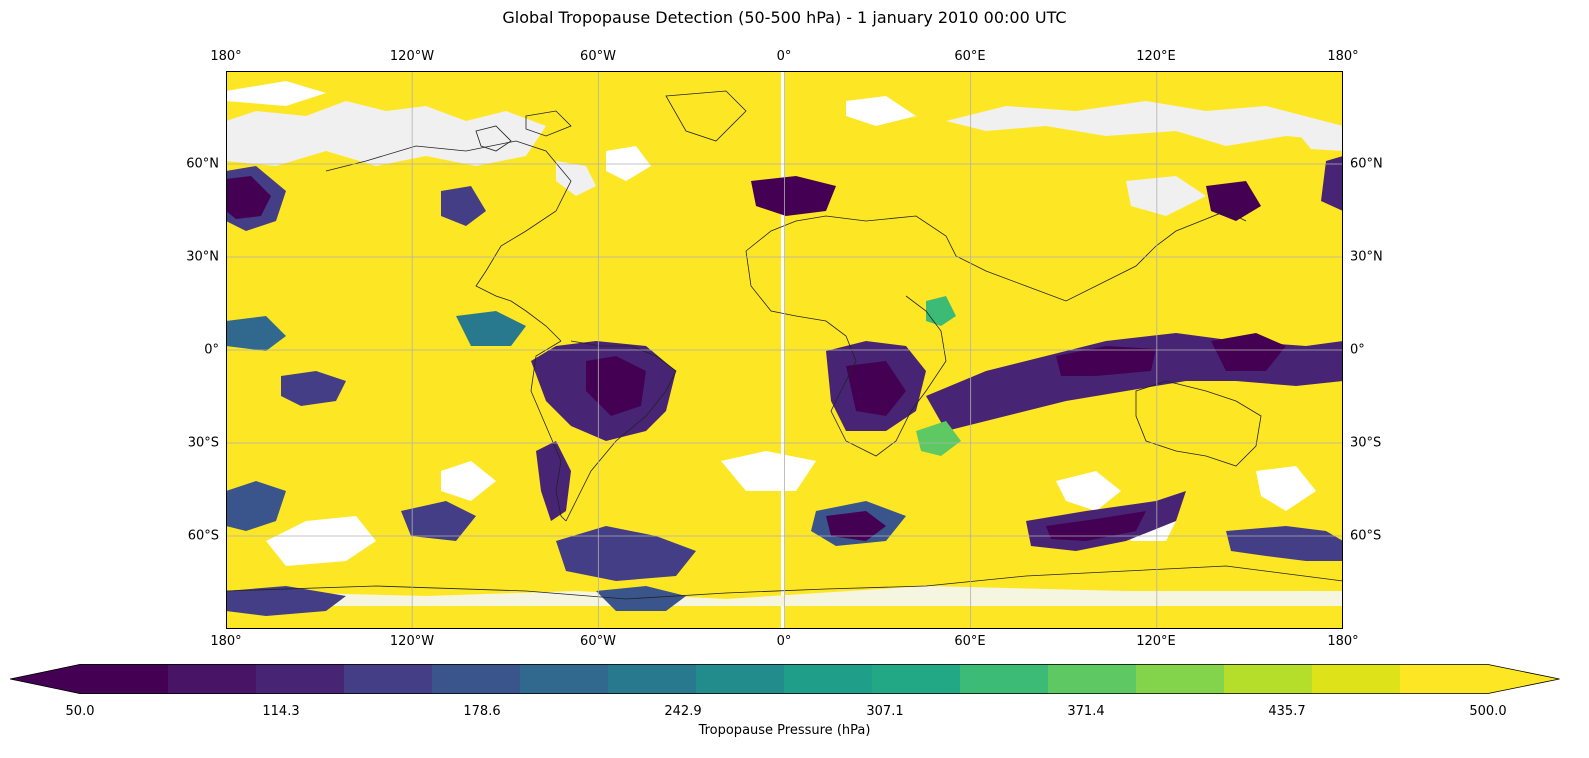  Describe the element at coordinates (784, 158) in the screenshot. I see `no-data-regions` at that location.